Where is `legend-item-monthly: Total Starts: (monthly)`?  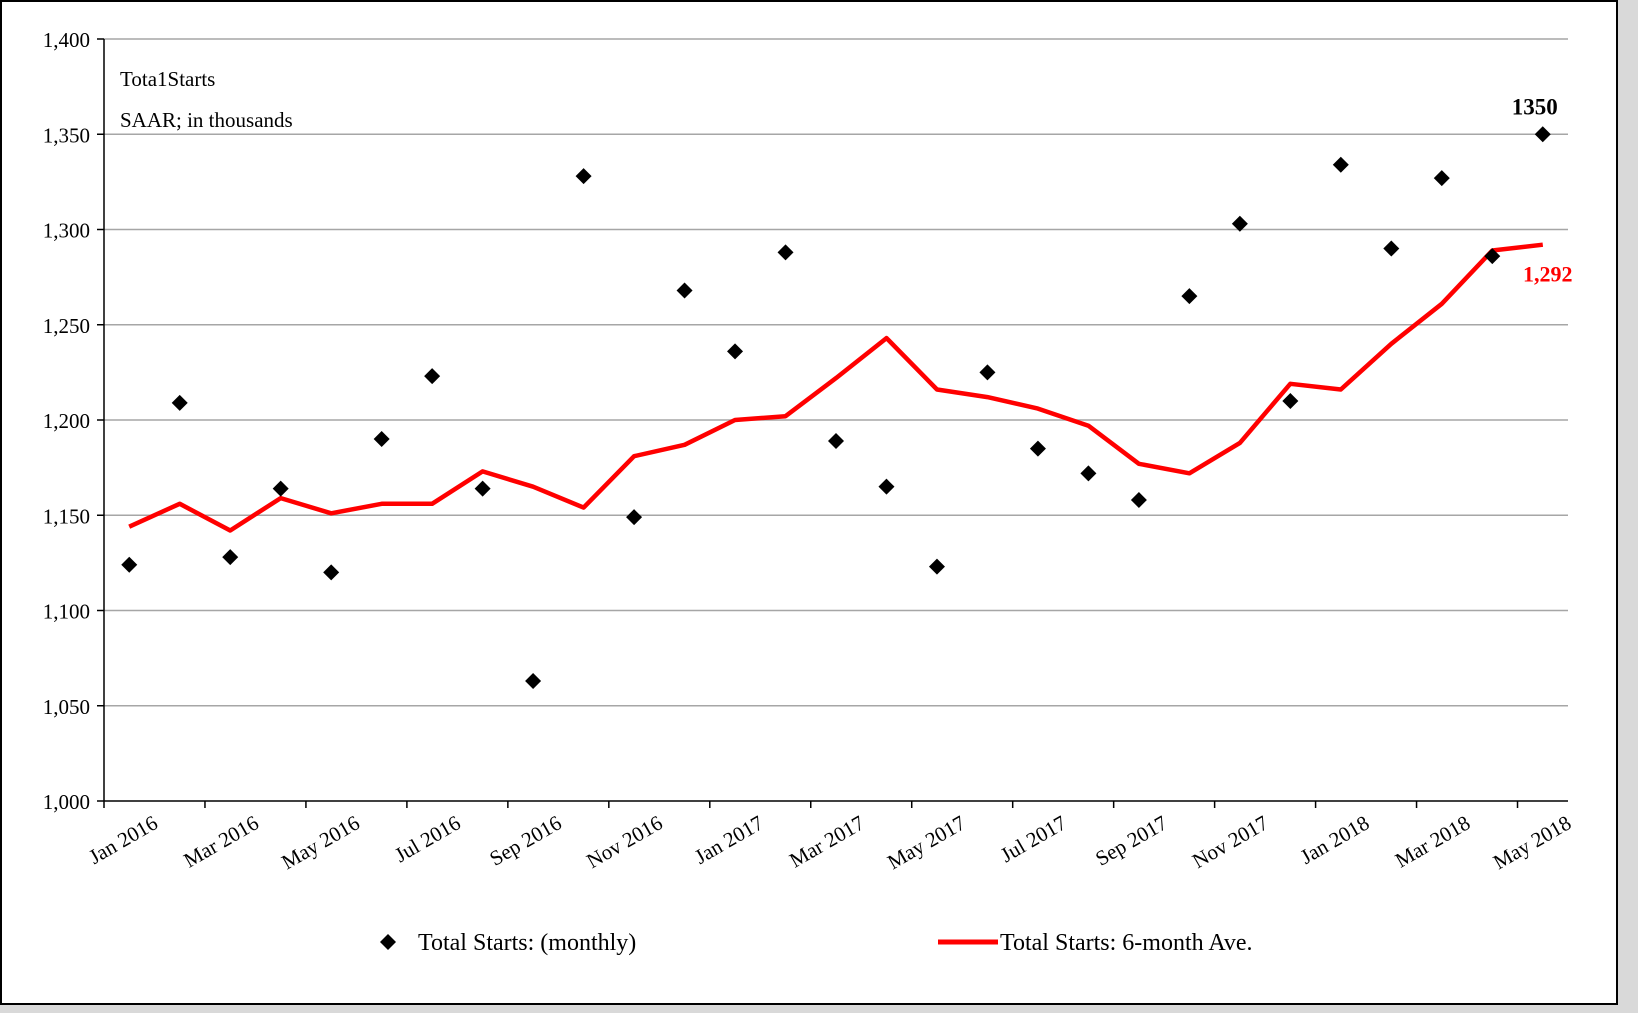
legend-item-monthly: Total Starts: (monthly) is located at coordinates (508, 943).